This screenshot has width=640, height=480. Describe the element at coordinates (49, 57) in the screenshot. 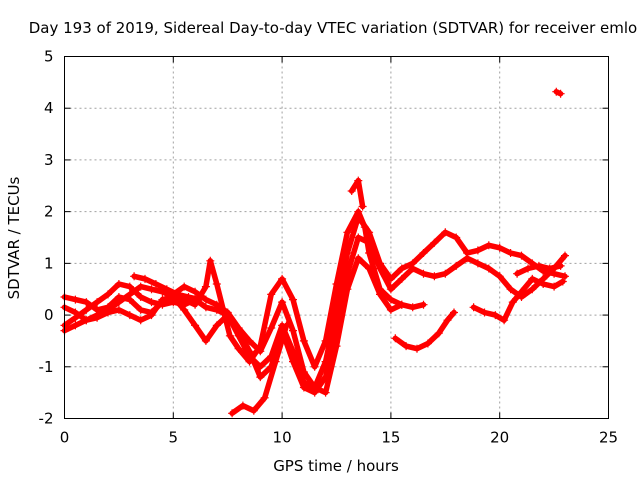

I see `y-tick-label: 5` at that location.